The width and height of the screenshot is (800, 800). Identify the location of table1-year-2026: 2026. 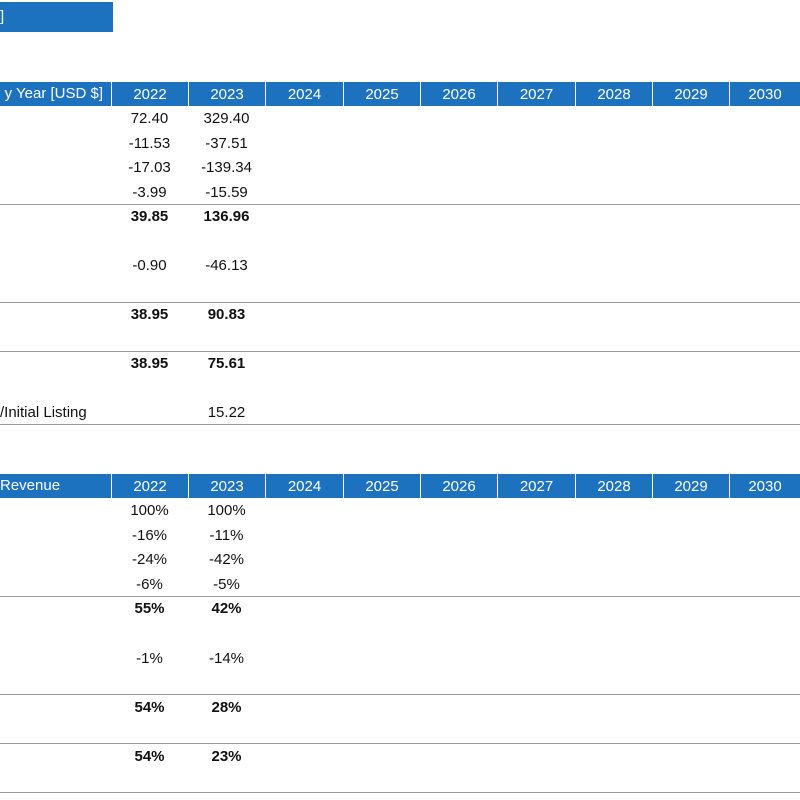
(458, 94).